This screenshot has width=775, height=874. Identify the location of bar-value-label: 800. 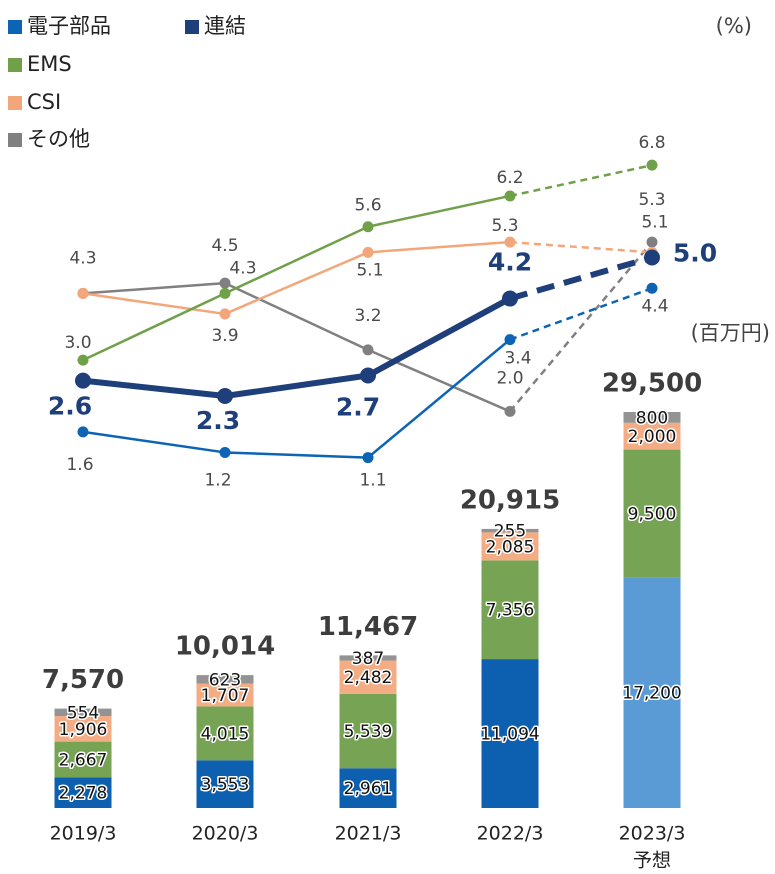
(652, 418).